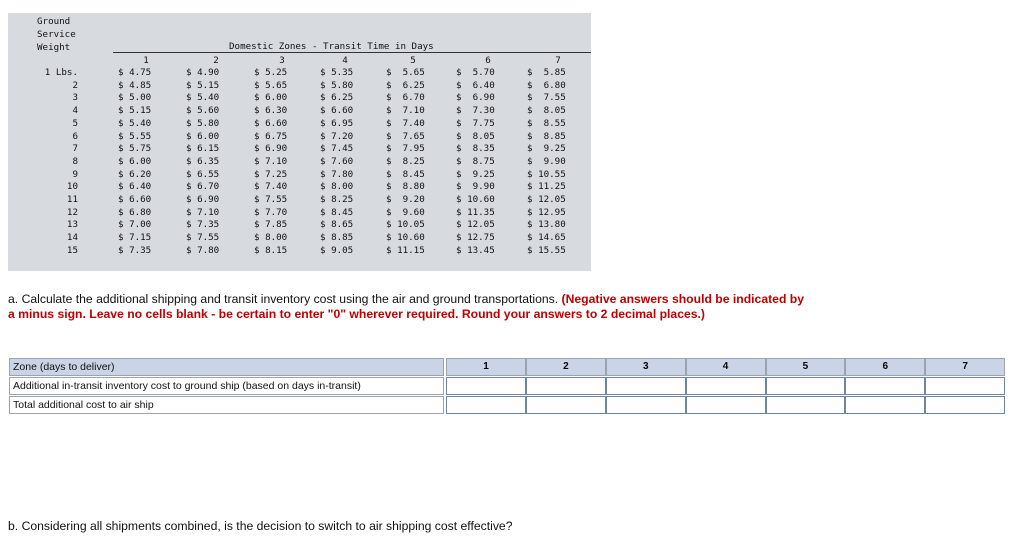 The image size is (1024, 554). What do you see at coordinates (135, 238) in the screenshot?
I see `rate-cell: $ 7.15` at bounding box center [135, 238].